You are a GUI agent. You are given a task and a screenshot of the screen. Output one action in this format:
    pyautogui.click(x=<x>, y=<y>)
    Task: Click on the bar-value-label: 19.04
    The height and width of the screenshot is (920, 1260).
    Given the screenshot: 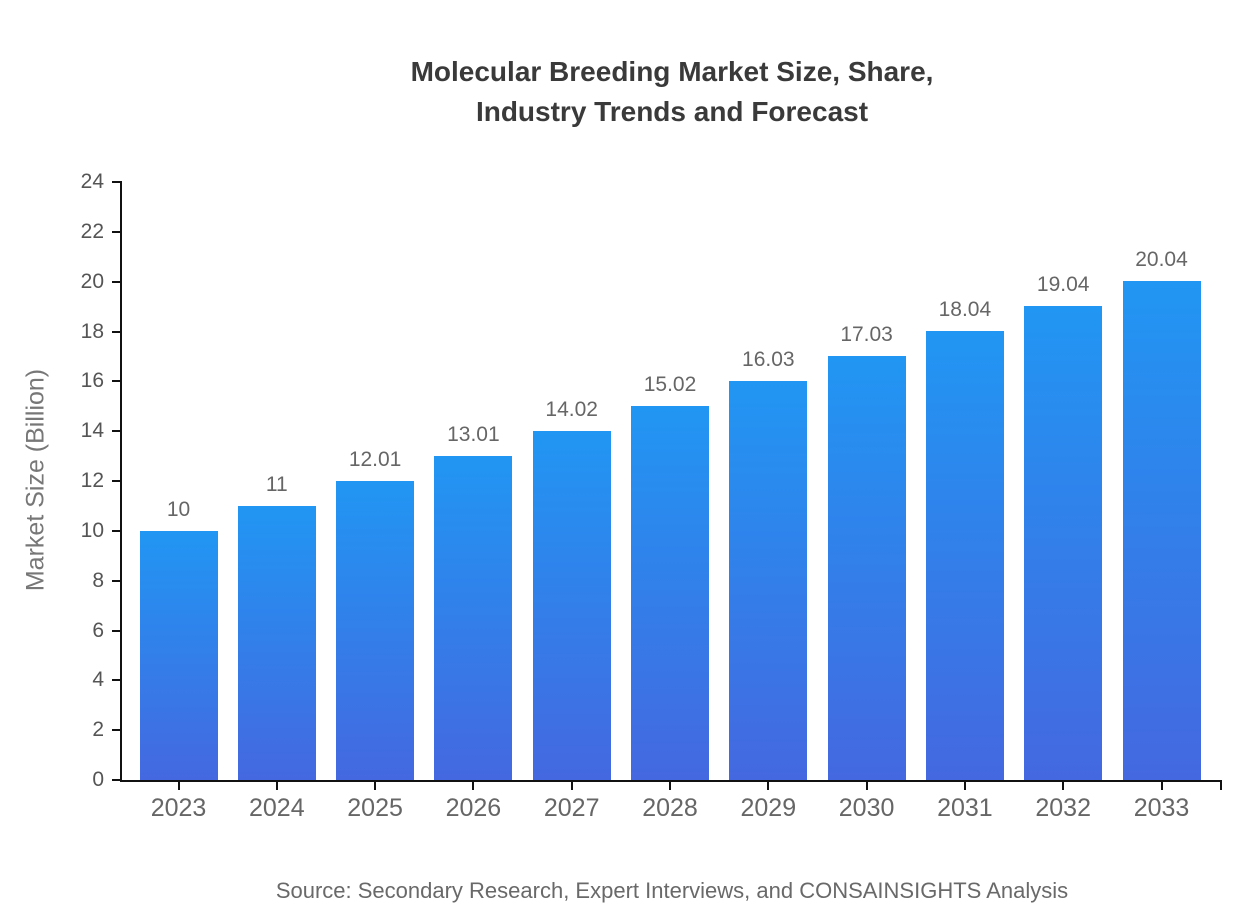 What is the action you would take?
    pyautogui.click(x=1063, y=284)
    